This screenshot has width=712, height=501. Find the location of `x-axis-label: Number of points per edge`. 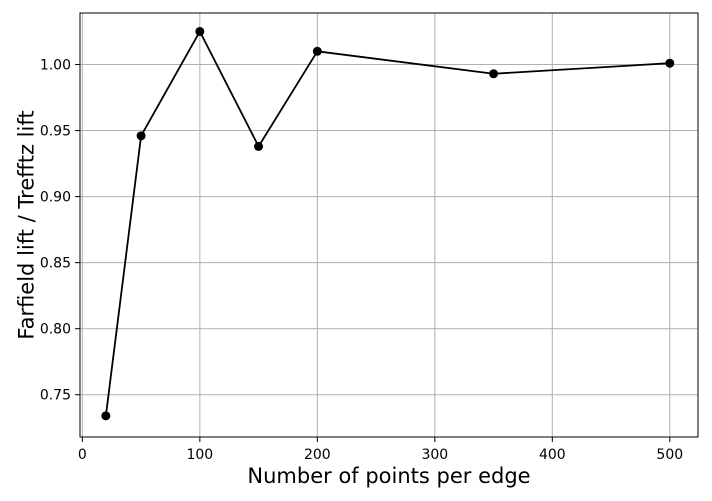

x-axis-label: Number of points per edge is located at coordinates (388, 476).